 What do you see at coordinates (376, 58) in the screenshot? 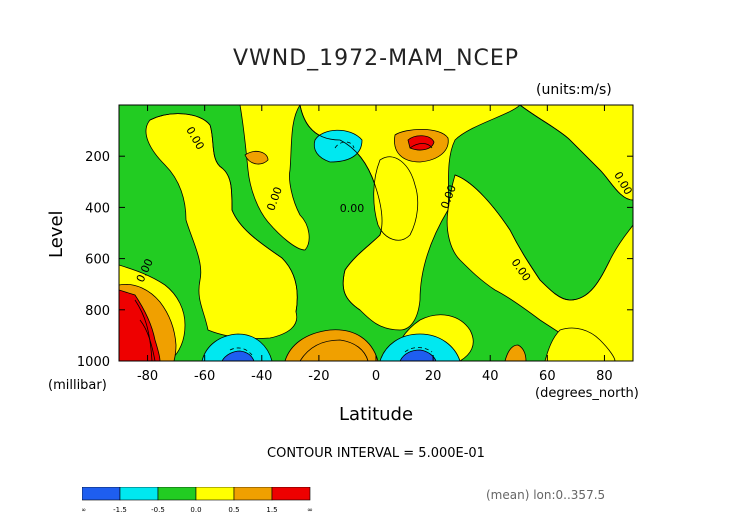
I see `chart-title: VWND_1972-MAM_NCEP` at bounding box center [376, 58].